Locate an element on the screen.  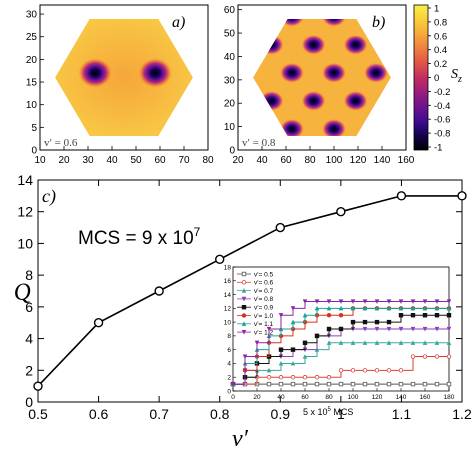
panel-a-x-tick-label: 10 is located at coordinates (40, 160).